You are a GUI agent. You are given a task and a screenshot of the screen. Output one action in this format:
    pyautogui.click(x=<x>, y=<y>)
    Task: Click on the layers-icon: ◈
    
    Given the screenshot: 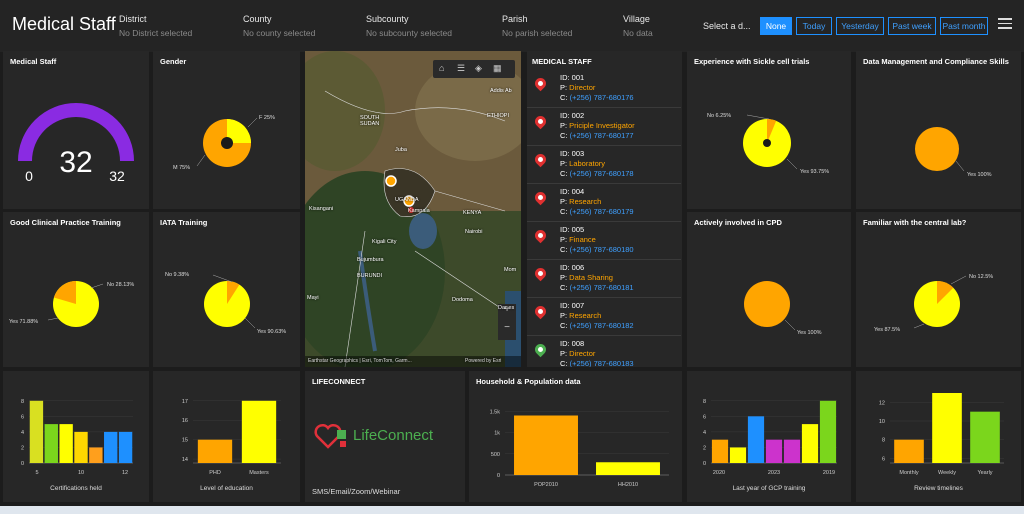 What is the action you would take?
    pyautogui.click(x=478, y=68)
    